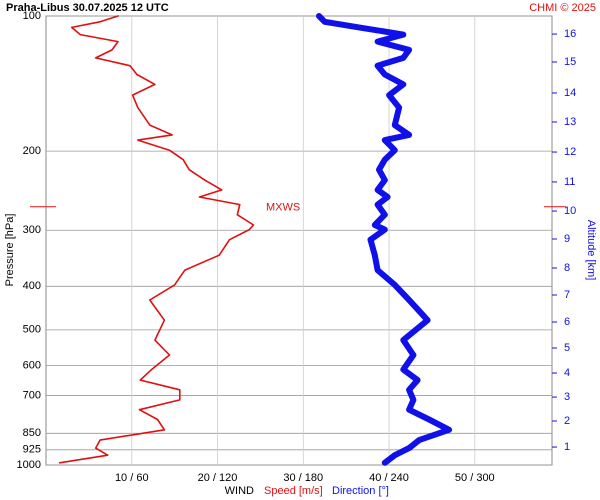 This screenshot has width=600, height=500. I want to click on x-tick-label: 40 / 240, so click(389, 478).